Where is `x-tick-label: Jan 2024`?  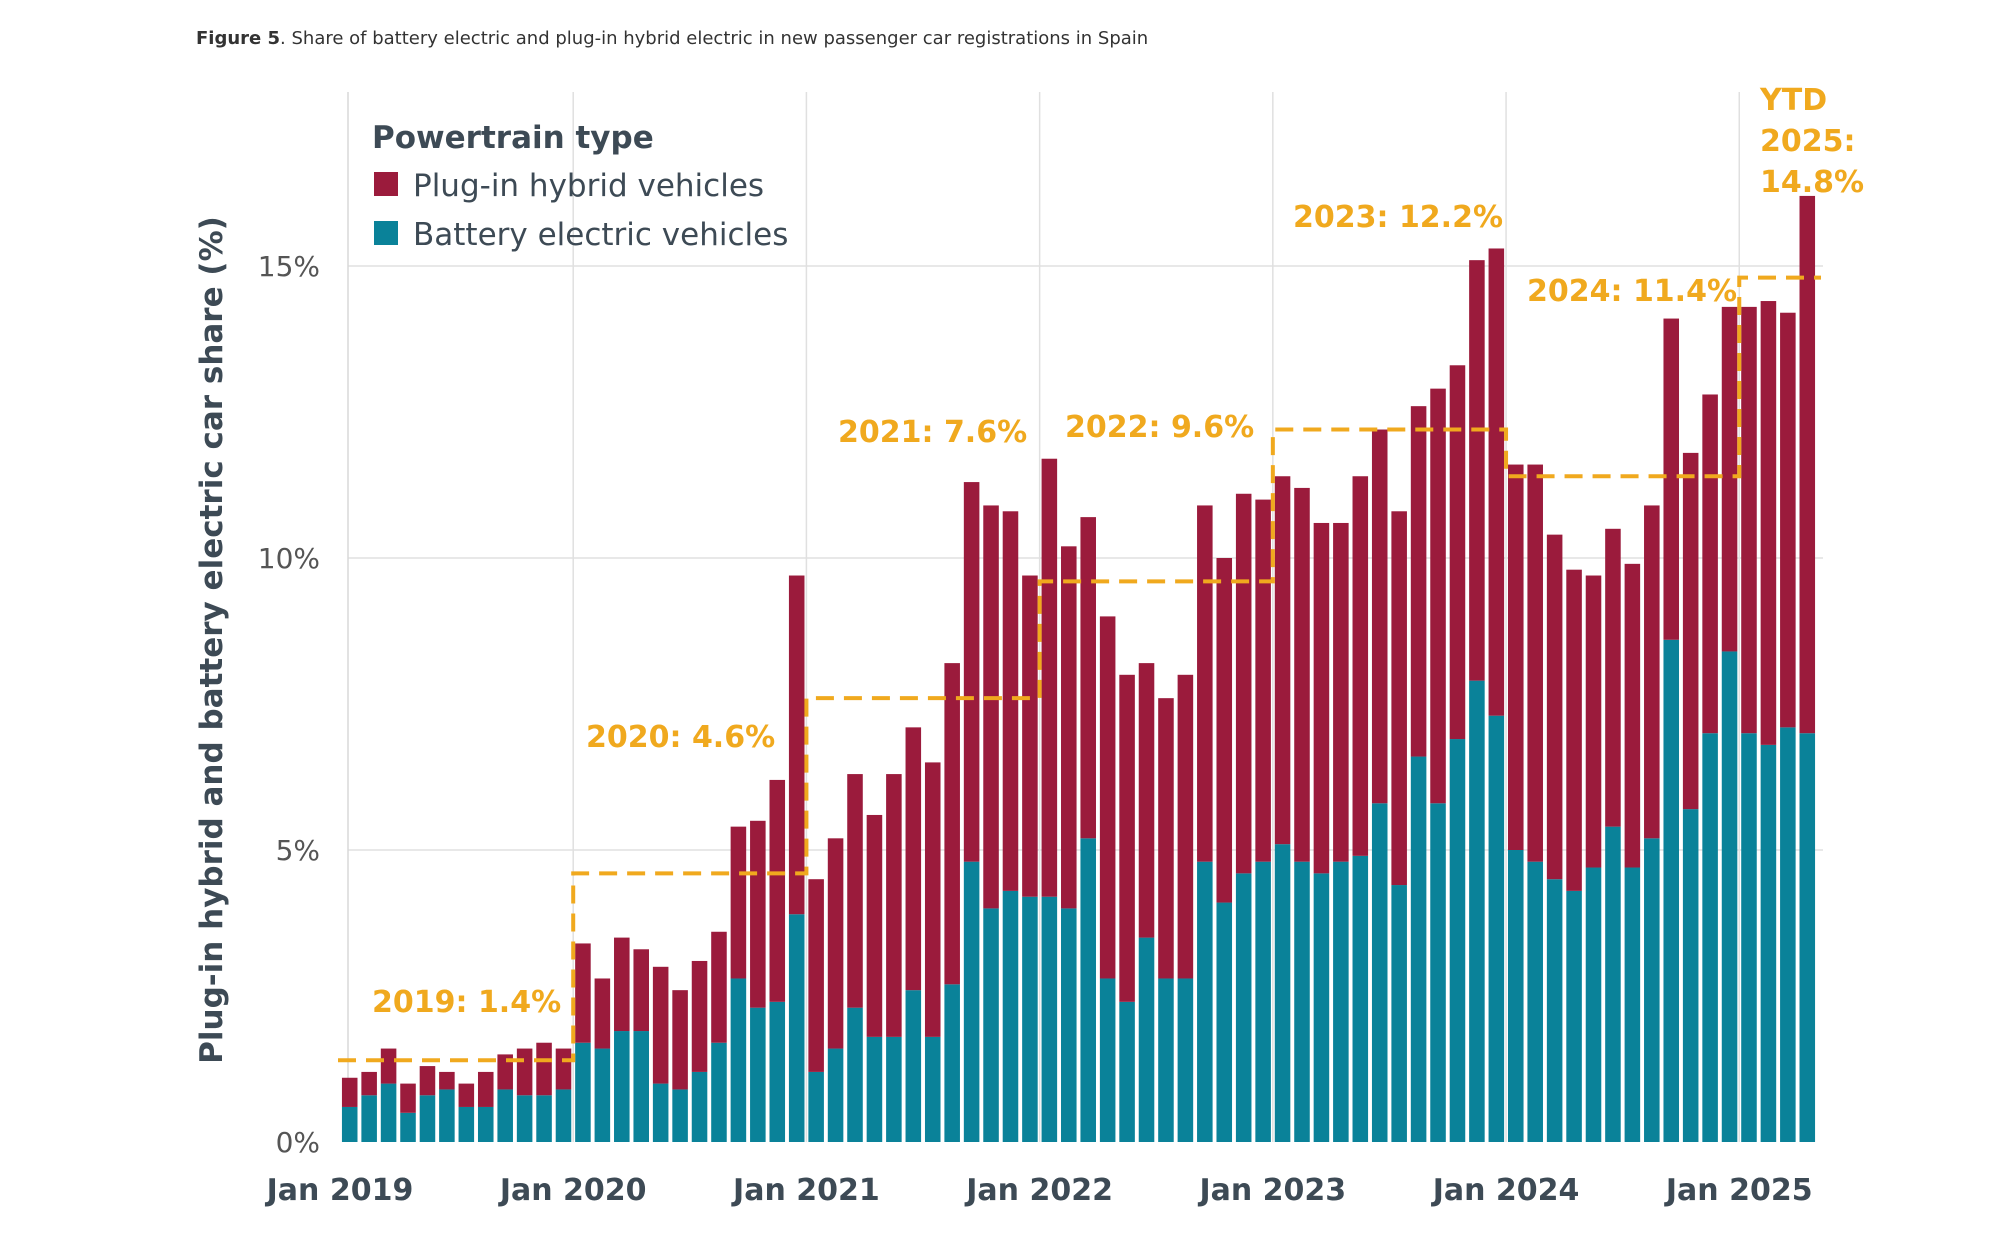
x-tick-label: Jan 2024 is located at coordinates (1505, 1190).